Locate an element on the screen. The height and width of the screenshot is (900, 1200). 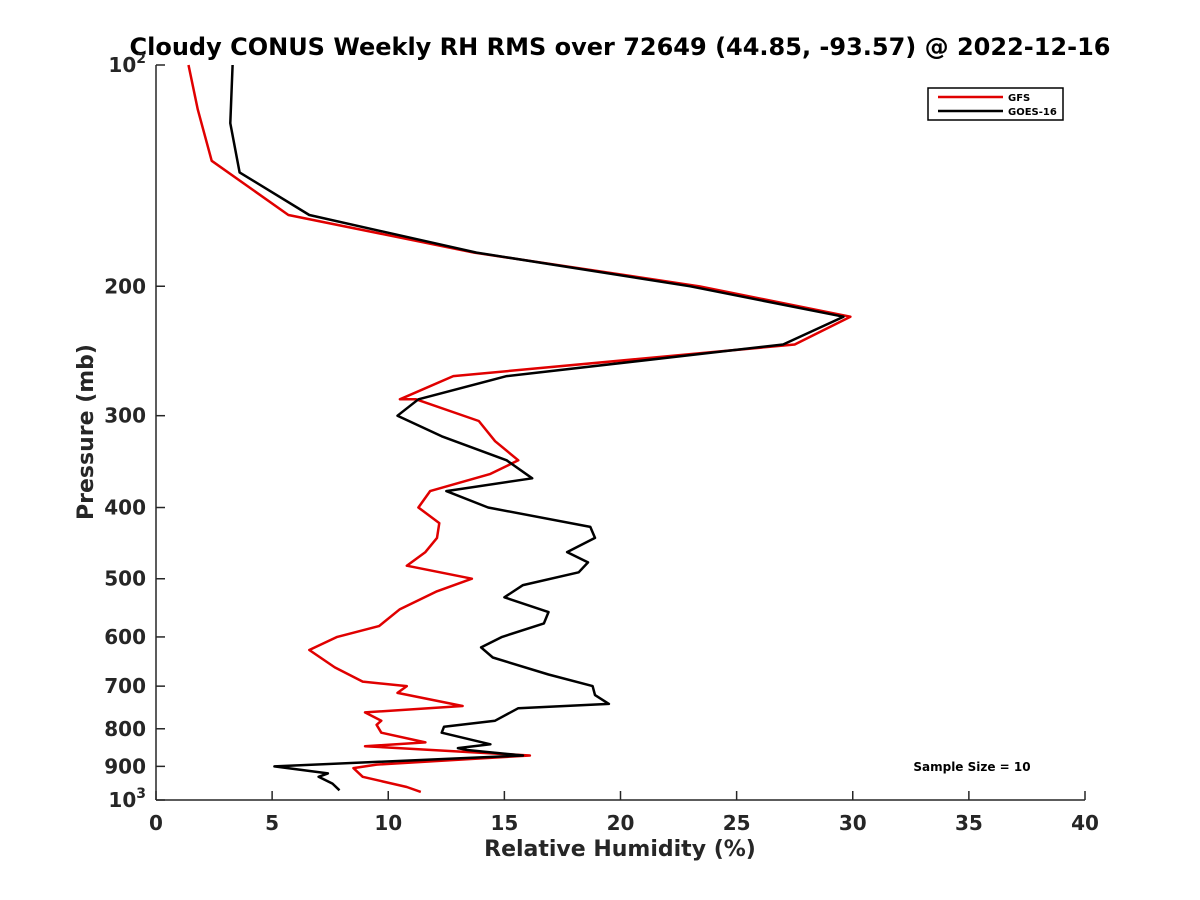
x-tick-label: 0 is located at coordinates (156, 823).